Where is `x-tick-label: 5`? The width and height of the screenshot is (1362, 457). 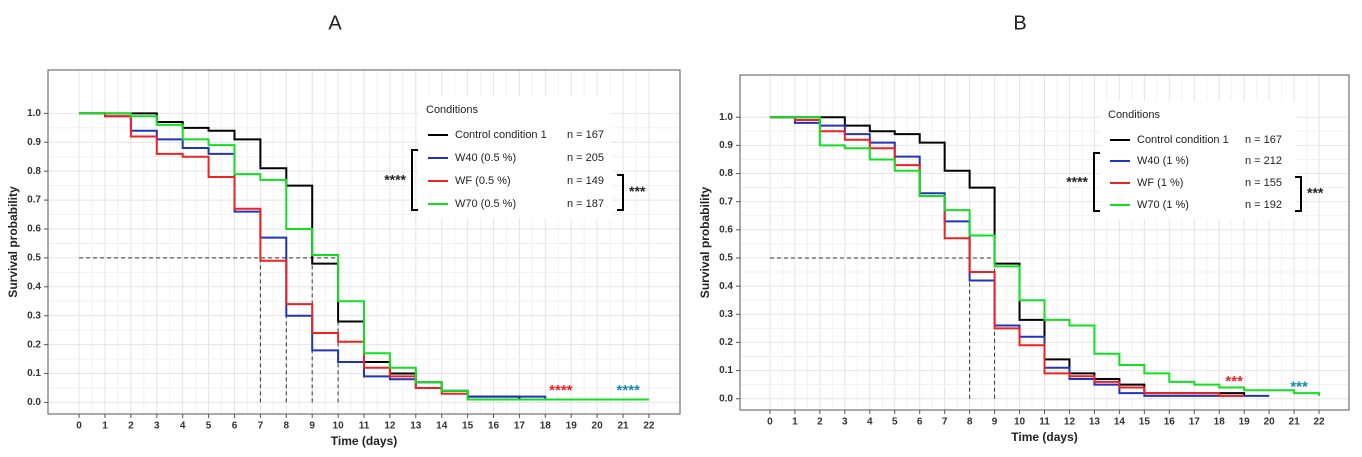
x-tick-label: 5 is located at coordinates (895, 422).